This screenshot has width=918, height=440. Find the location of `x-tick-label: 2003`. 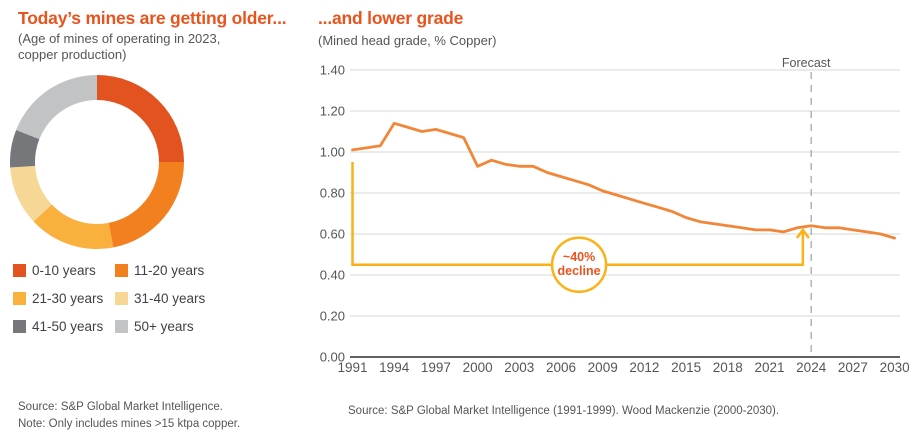

x-tick-label: 2003 is located at coordinates (519, 367).